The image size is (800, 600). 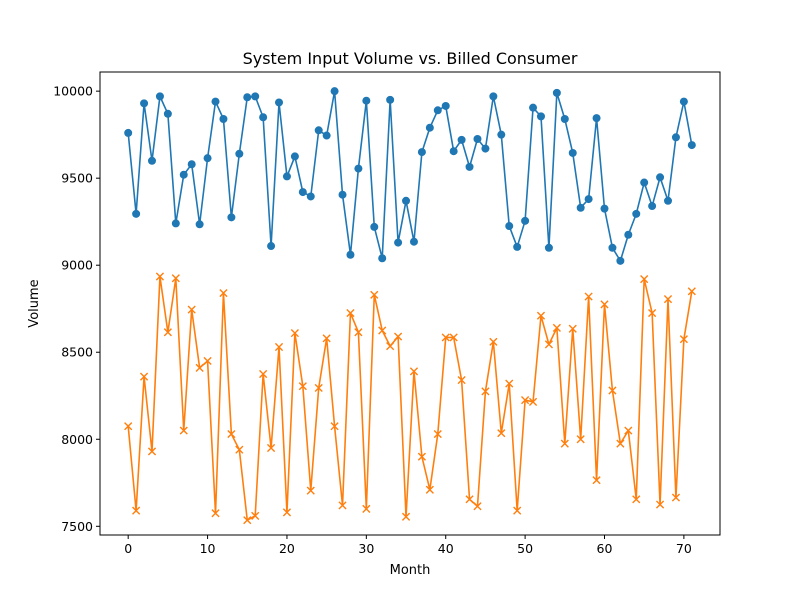 I want to click on y-tick-label: 8000, so click(x=77, y=439).